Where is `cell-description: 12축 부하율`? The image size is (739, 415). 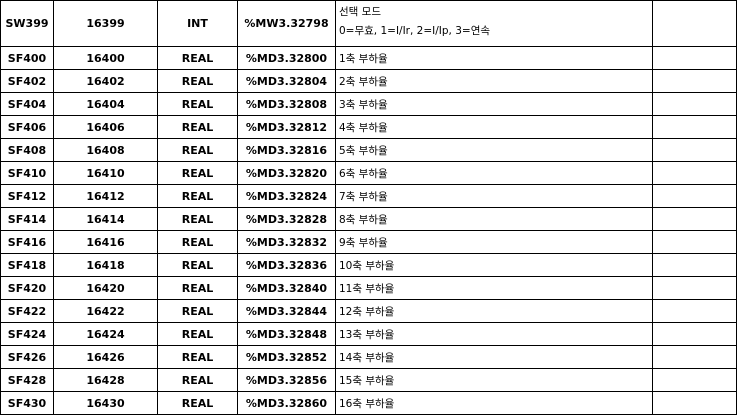 cell-description: 12축 부하율 is located at coordinates (494, 311).